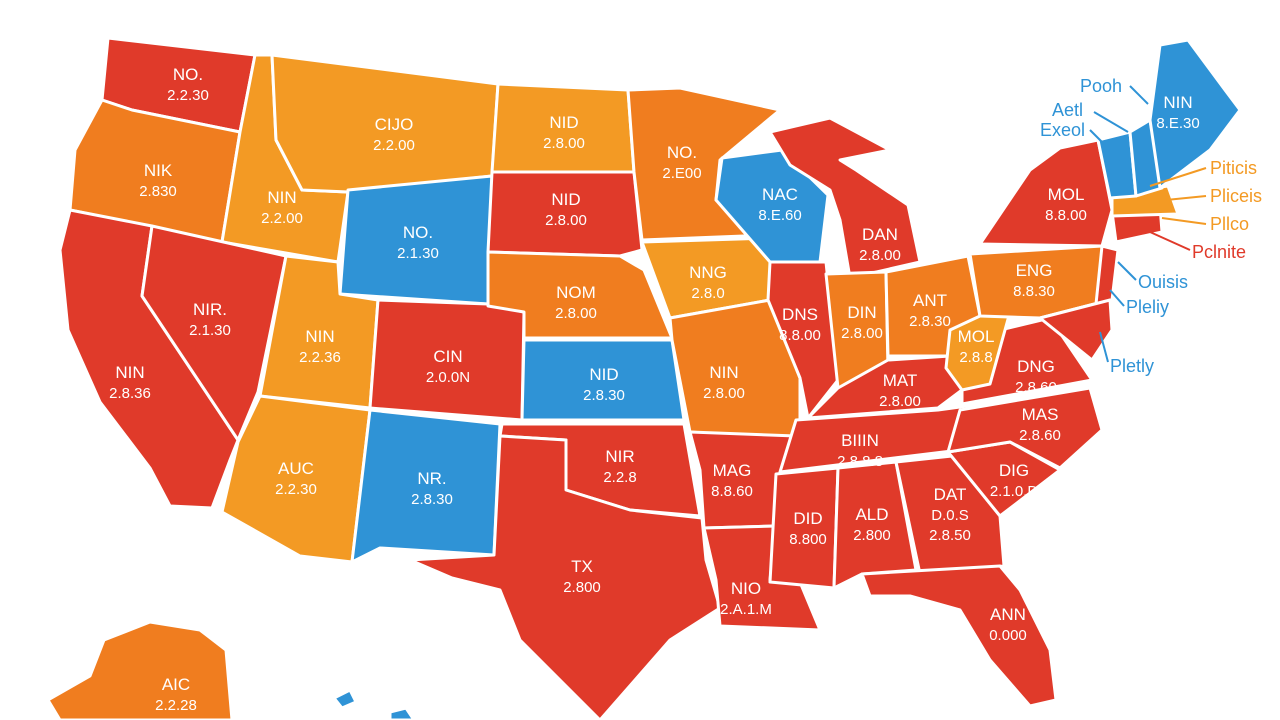 The height and width of the screenshot is (720, 1280). Describe the element at coordinates (582, 587) in the screenshot. I see `state-label-tx-line-1: 2.800` at that location.